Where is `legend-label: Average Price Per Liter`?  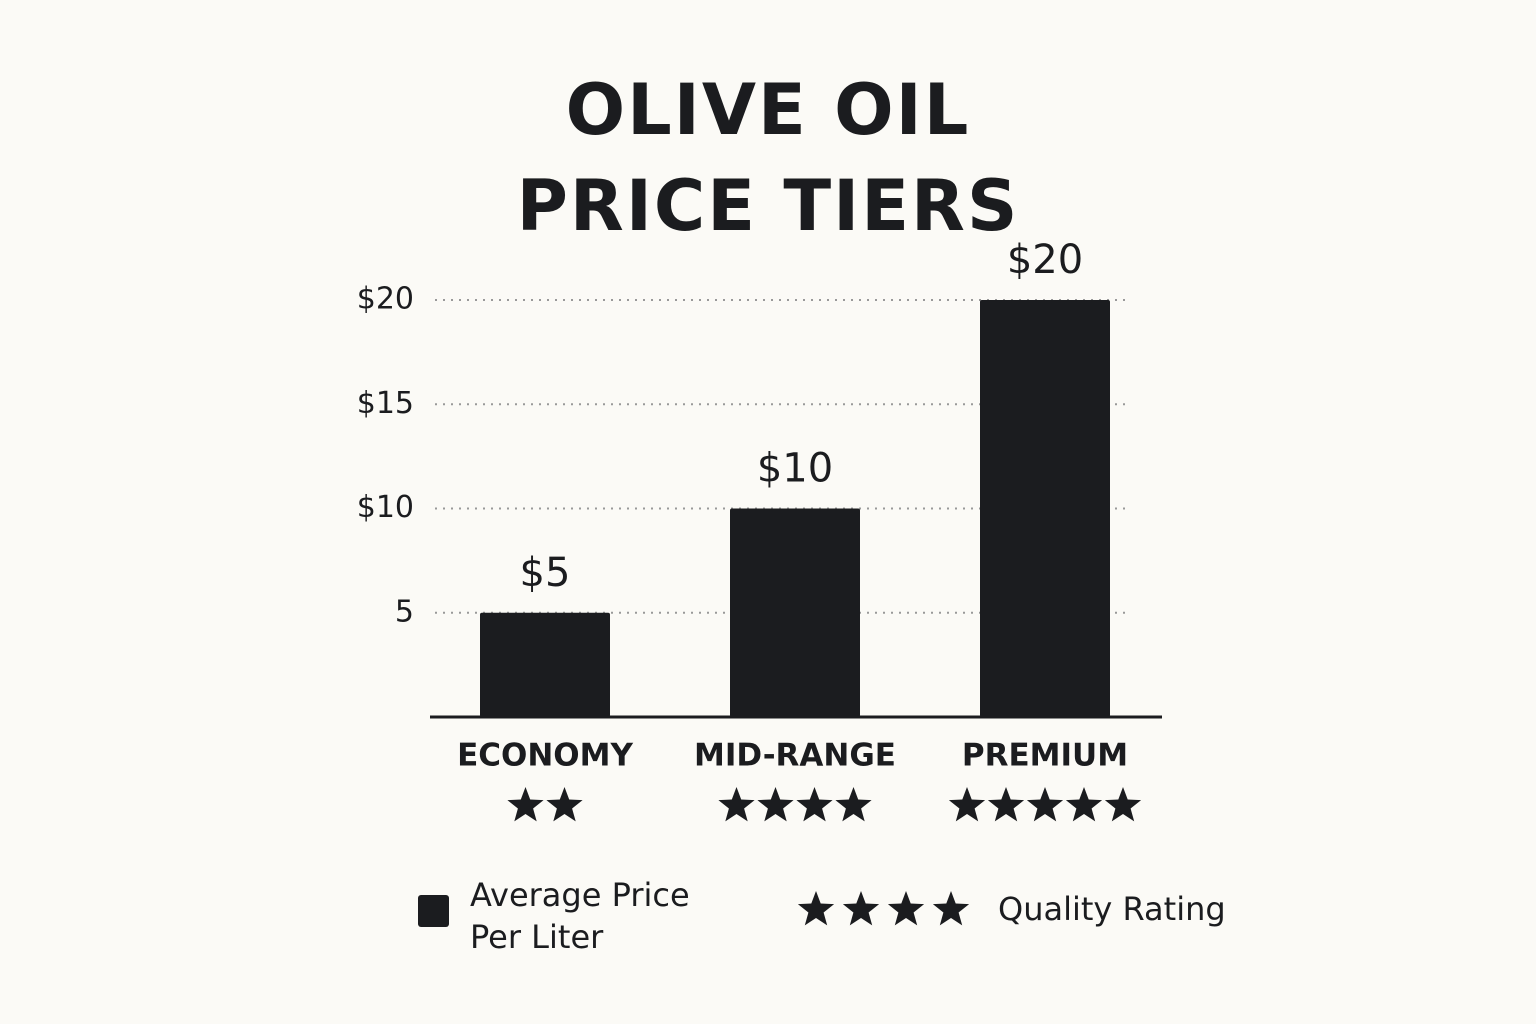 legend-label: Average Price Per Liter is located at coordinates (580, 916).